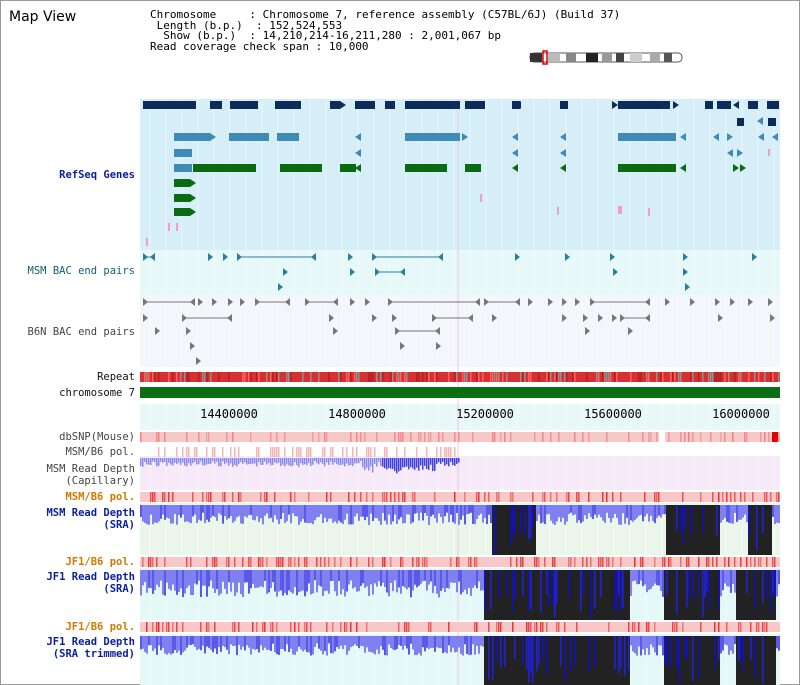 The width and height of the screenshot is (800, 685). Describe the element at coordinates (97, 437) in the screenshot. I see `track-label-dbsnp: dbSNP(Mouse)` at that location.